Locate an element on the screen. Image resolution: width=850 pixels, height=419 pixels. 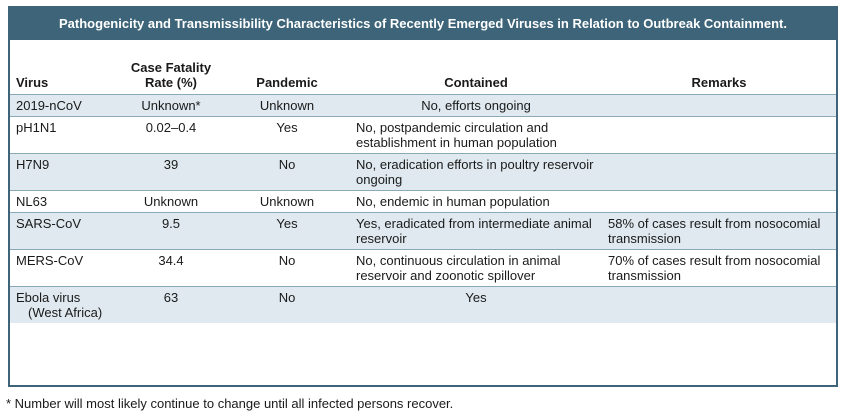
cell-virus: NL63 is located at coordinates (64, 201).